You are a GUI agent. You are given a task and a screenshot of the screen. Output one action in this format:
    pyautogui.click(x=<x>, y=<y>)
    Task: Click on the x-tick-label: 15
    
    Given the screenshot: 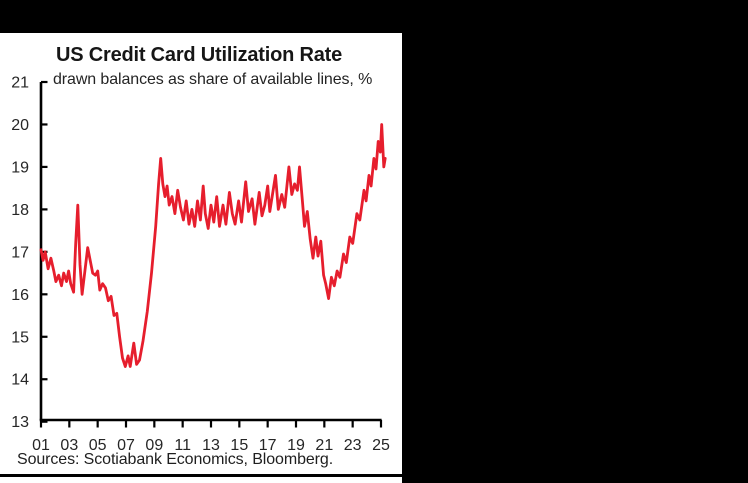 What is the action you would take?
    pyautogui.click(x=239, y=445)
    